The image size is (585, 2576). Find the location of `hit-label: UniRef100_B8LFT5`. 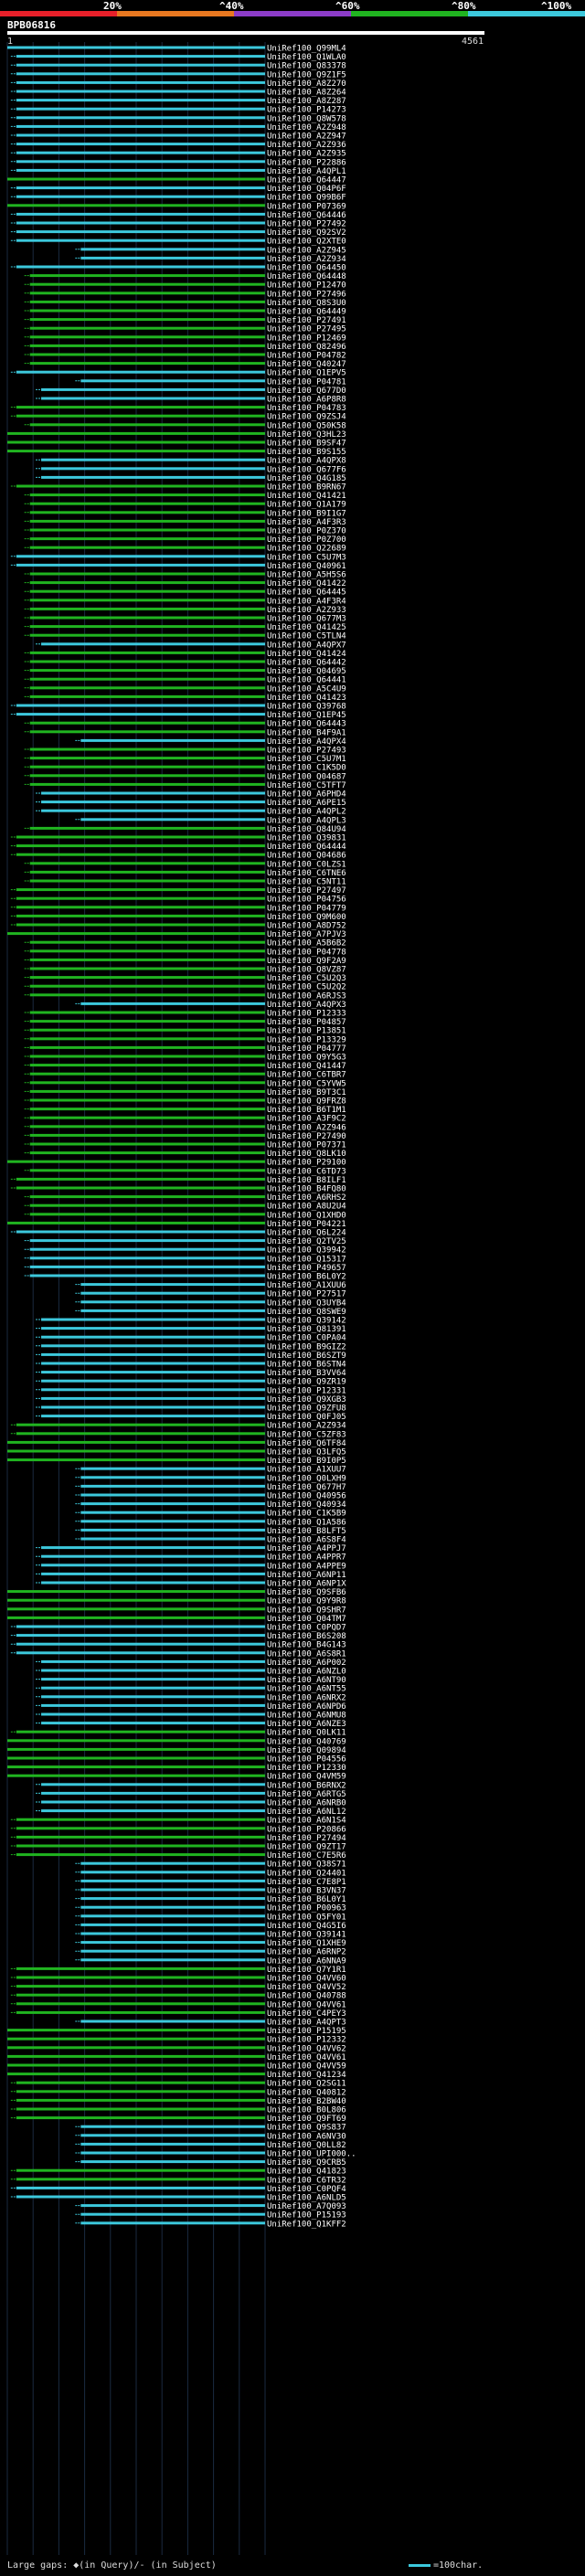

hit-label: UniRef100_B8LFT5 is located at coordinates (307, 1531).